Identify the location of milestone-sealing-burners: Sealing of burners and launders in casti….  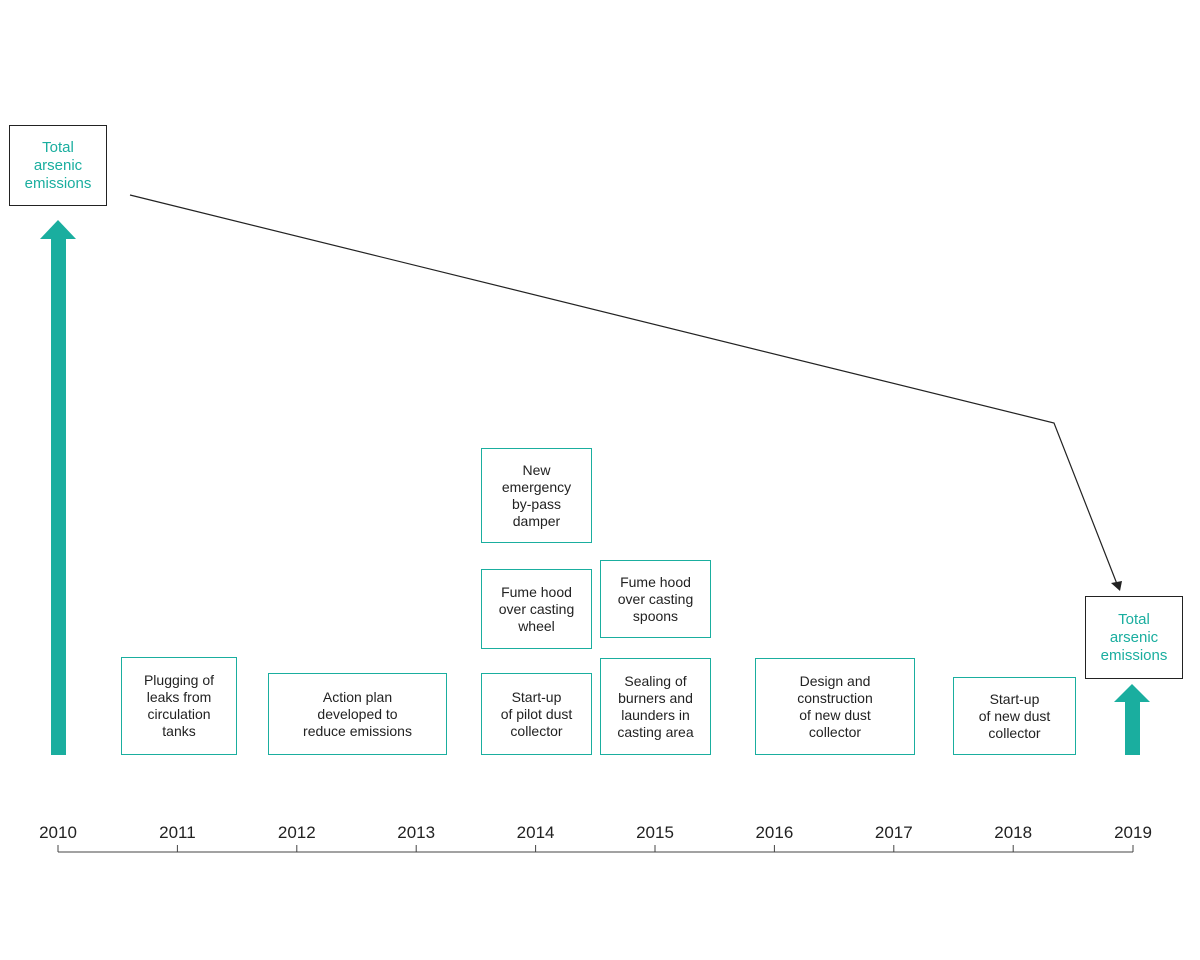
(655, 706).